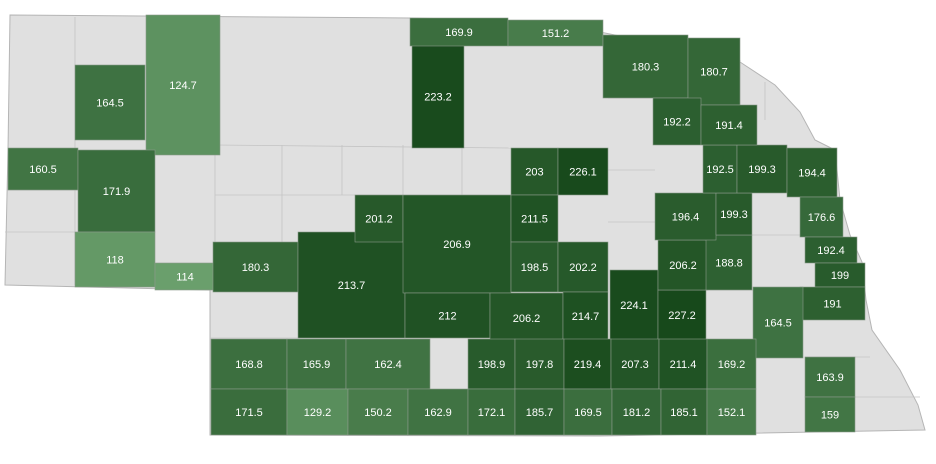 This screenshot has height=464, width=936. I want to click on county: 198.9, so click(491, 364).